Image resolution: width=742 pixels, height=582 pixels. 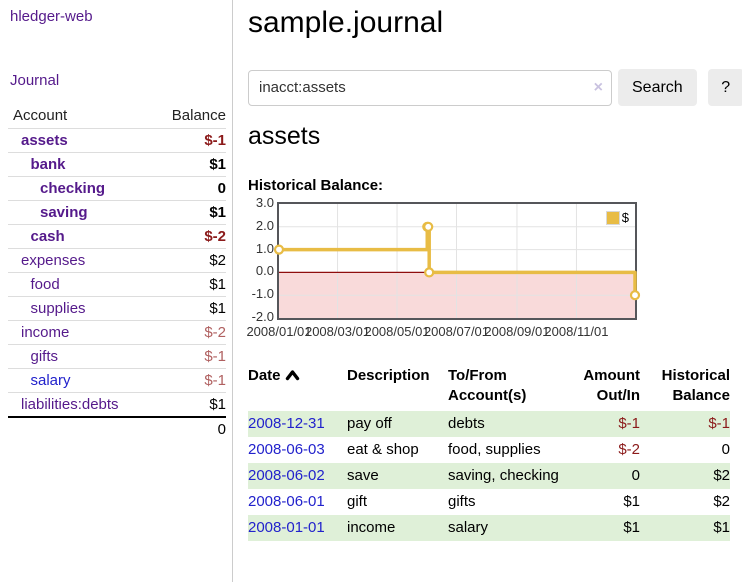 I want to click on description-column-header: Description, so click(x=388, y=375).